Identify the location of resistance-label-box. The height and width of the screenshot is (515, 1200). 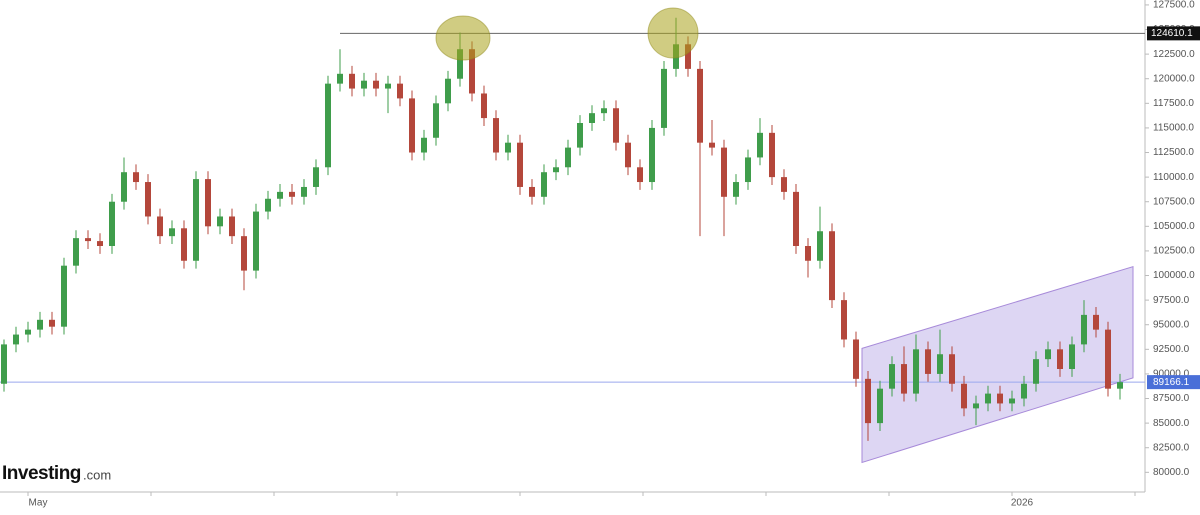
(1173, 33).